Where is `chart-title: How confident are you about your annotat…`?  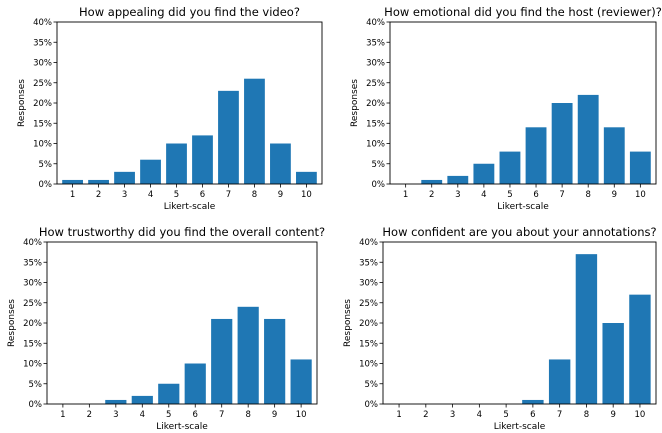 chart-title: How confident are you about your annotat… is located at coordinates (519, 232).